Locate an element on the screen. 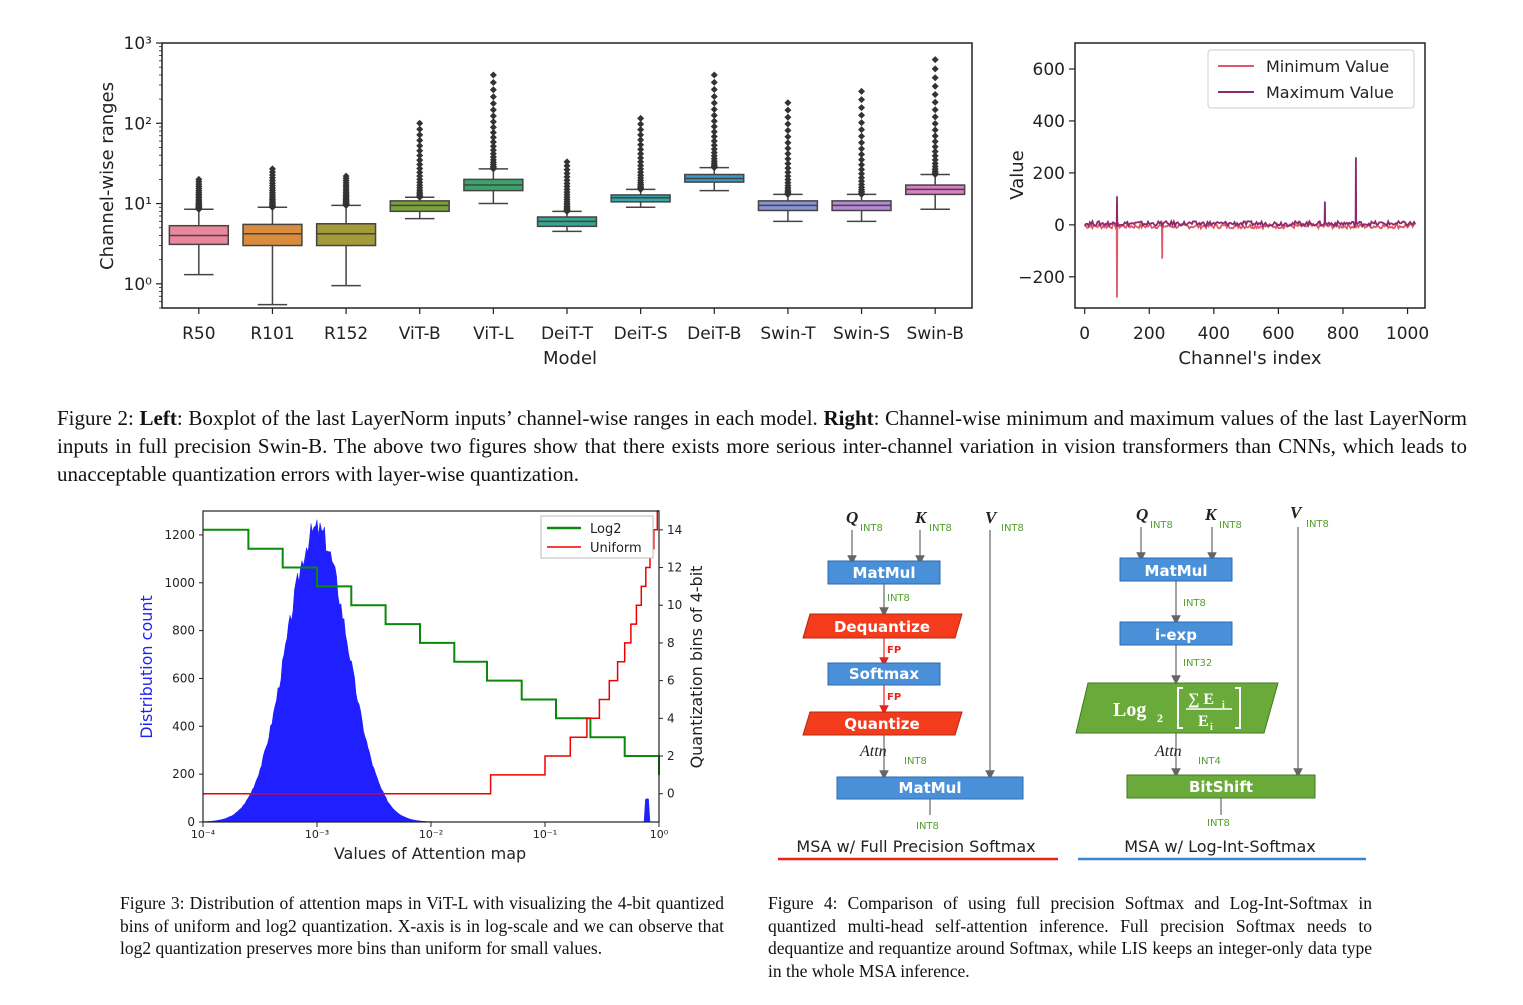 The width and height of the screenshot is (1523, 1005). matmul-label-left-2: MatMul is located at coordinates (930, 788).